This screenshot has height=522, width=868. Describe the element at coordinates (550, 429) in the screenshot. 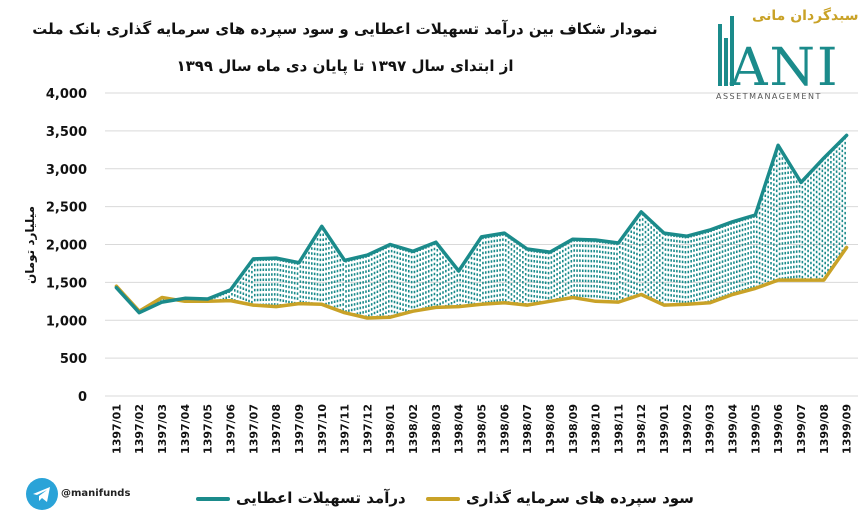

I see `x-tick-label: 1398/08` at that location.